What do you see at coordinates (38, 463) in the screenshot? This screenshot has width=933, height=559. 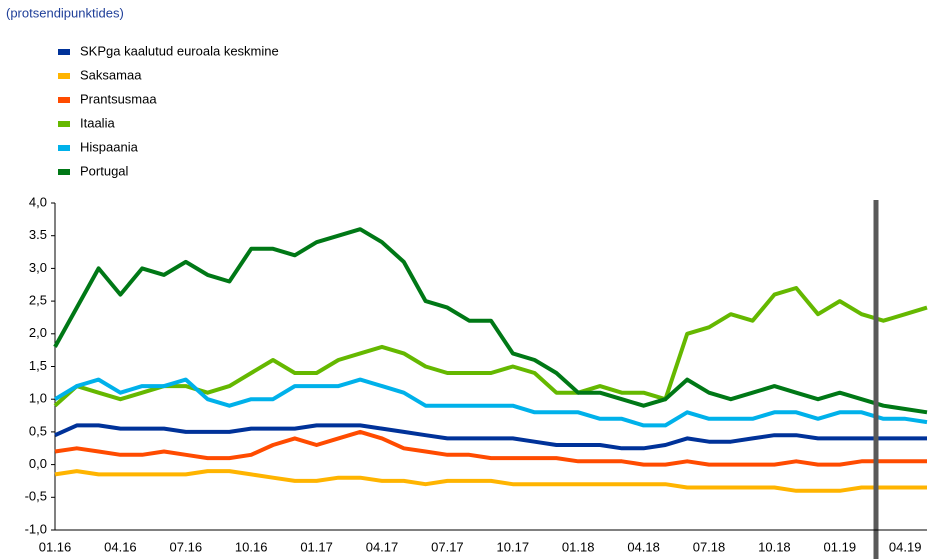 I see `y-tick-label: 0,0` at bounding box center [38, 463].